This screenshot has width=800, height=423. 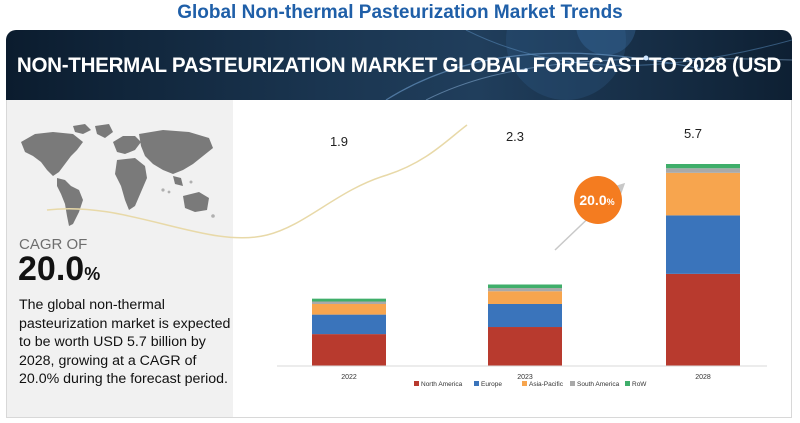 I want to click on growth-badge, so click(x=598, y=200).